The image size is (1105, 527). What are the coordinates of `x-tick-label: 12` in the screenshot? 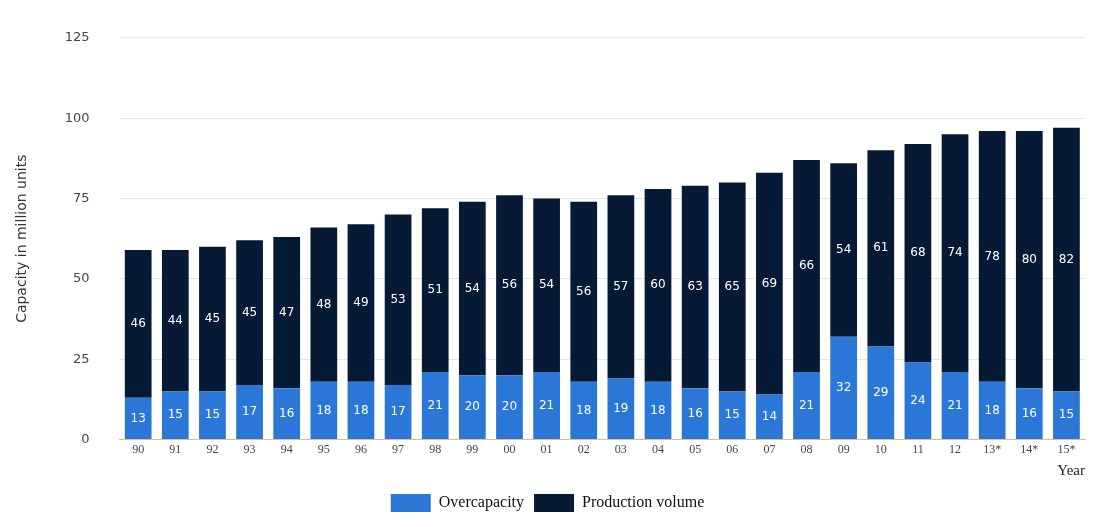 It's located at (955, 448).